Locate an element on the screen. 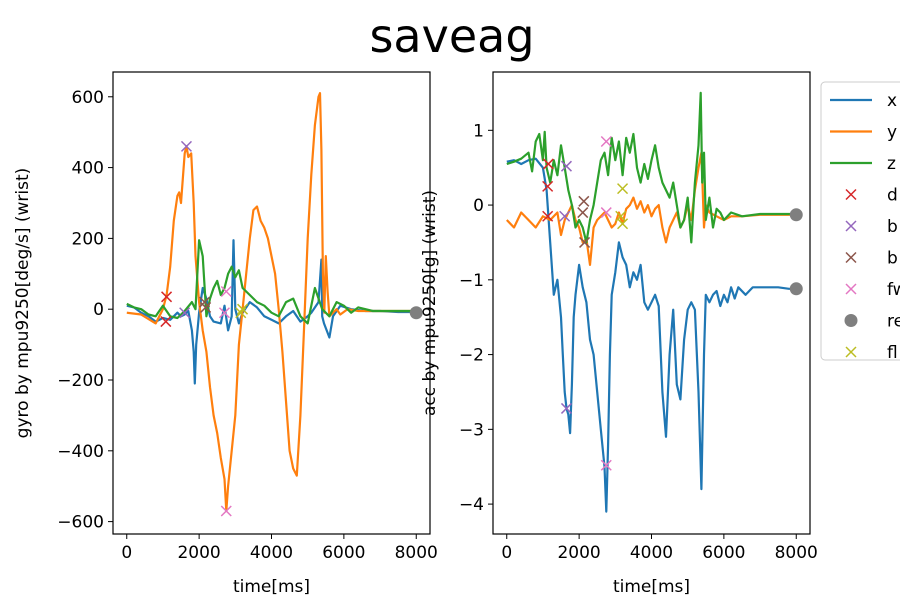  y-tick-label: −400 is located at coordinates (80, 452).